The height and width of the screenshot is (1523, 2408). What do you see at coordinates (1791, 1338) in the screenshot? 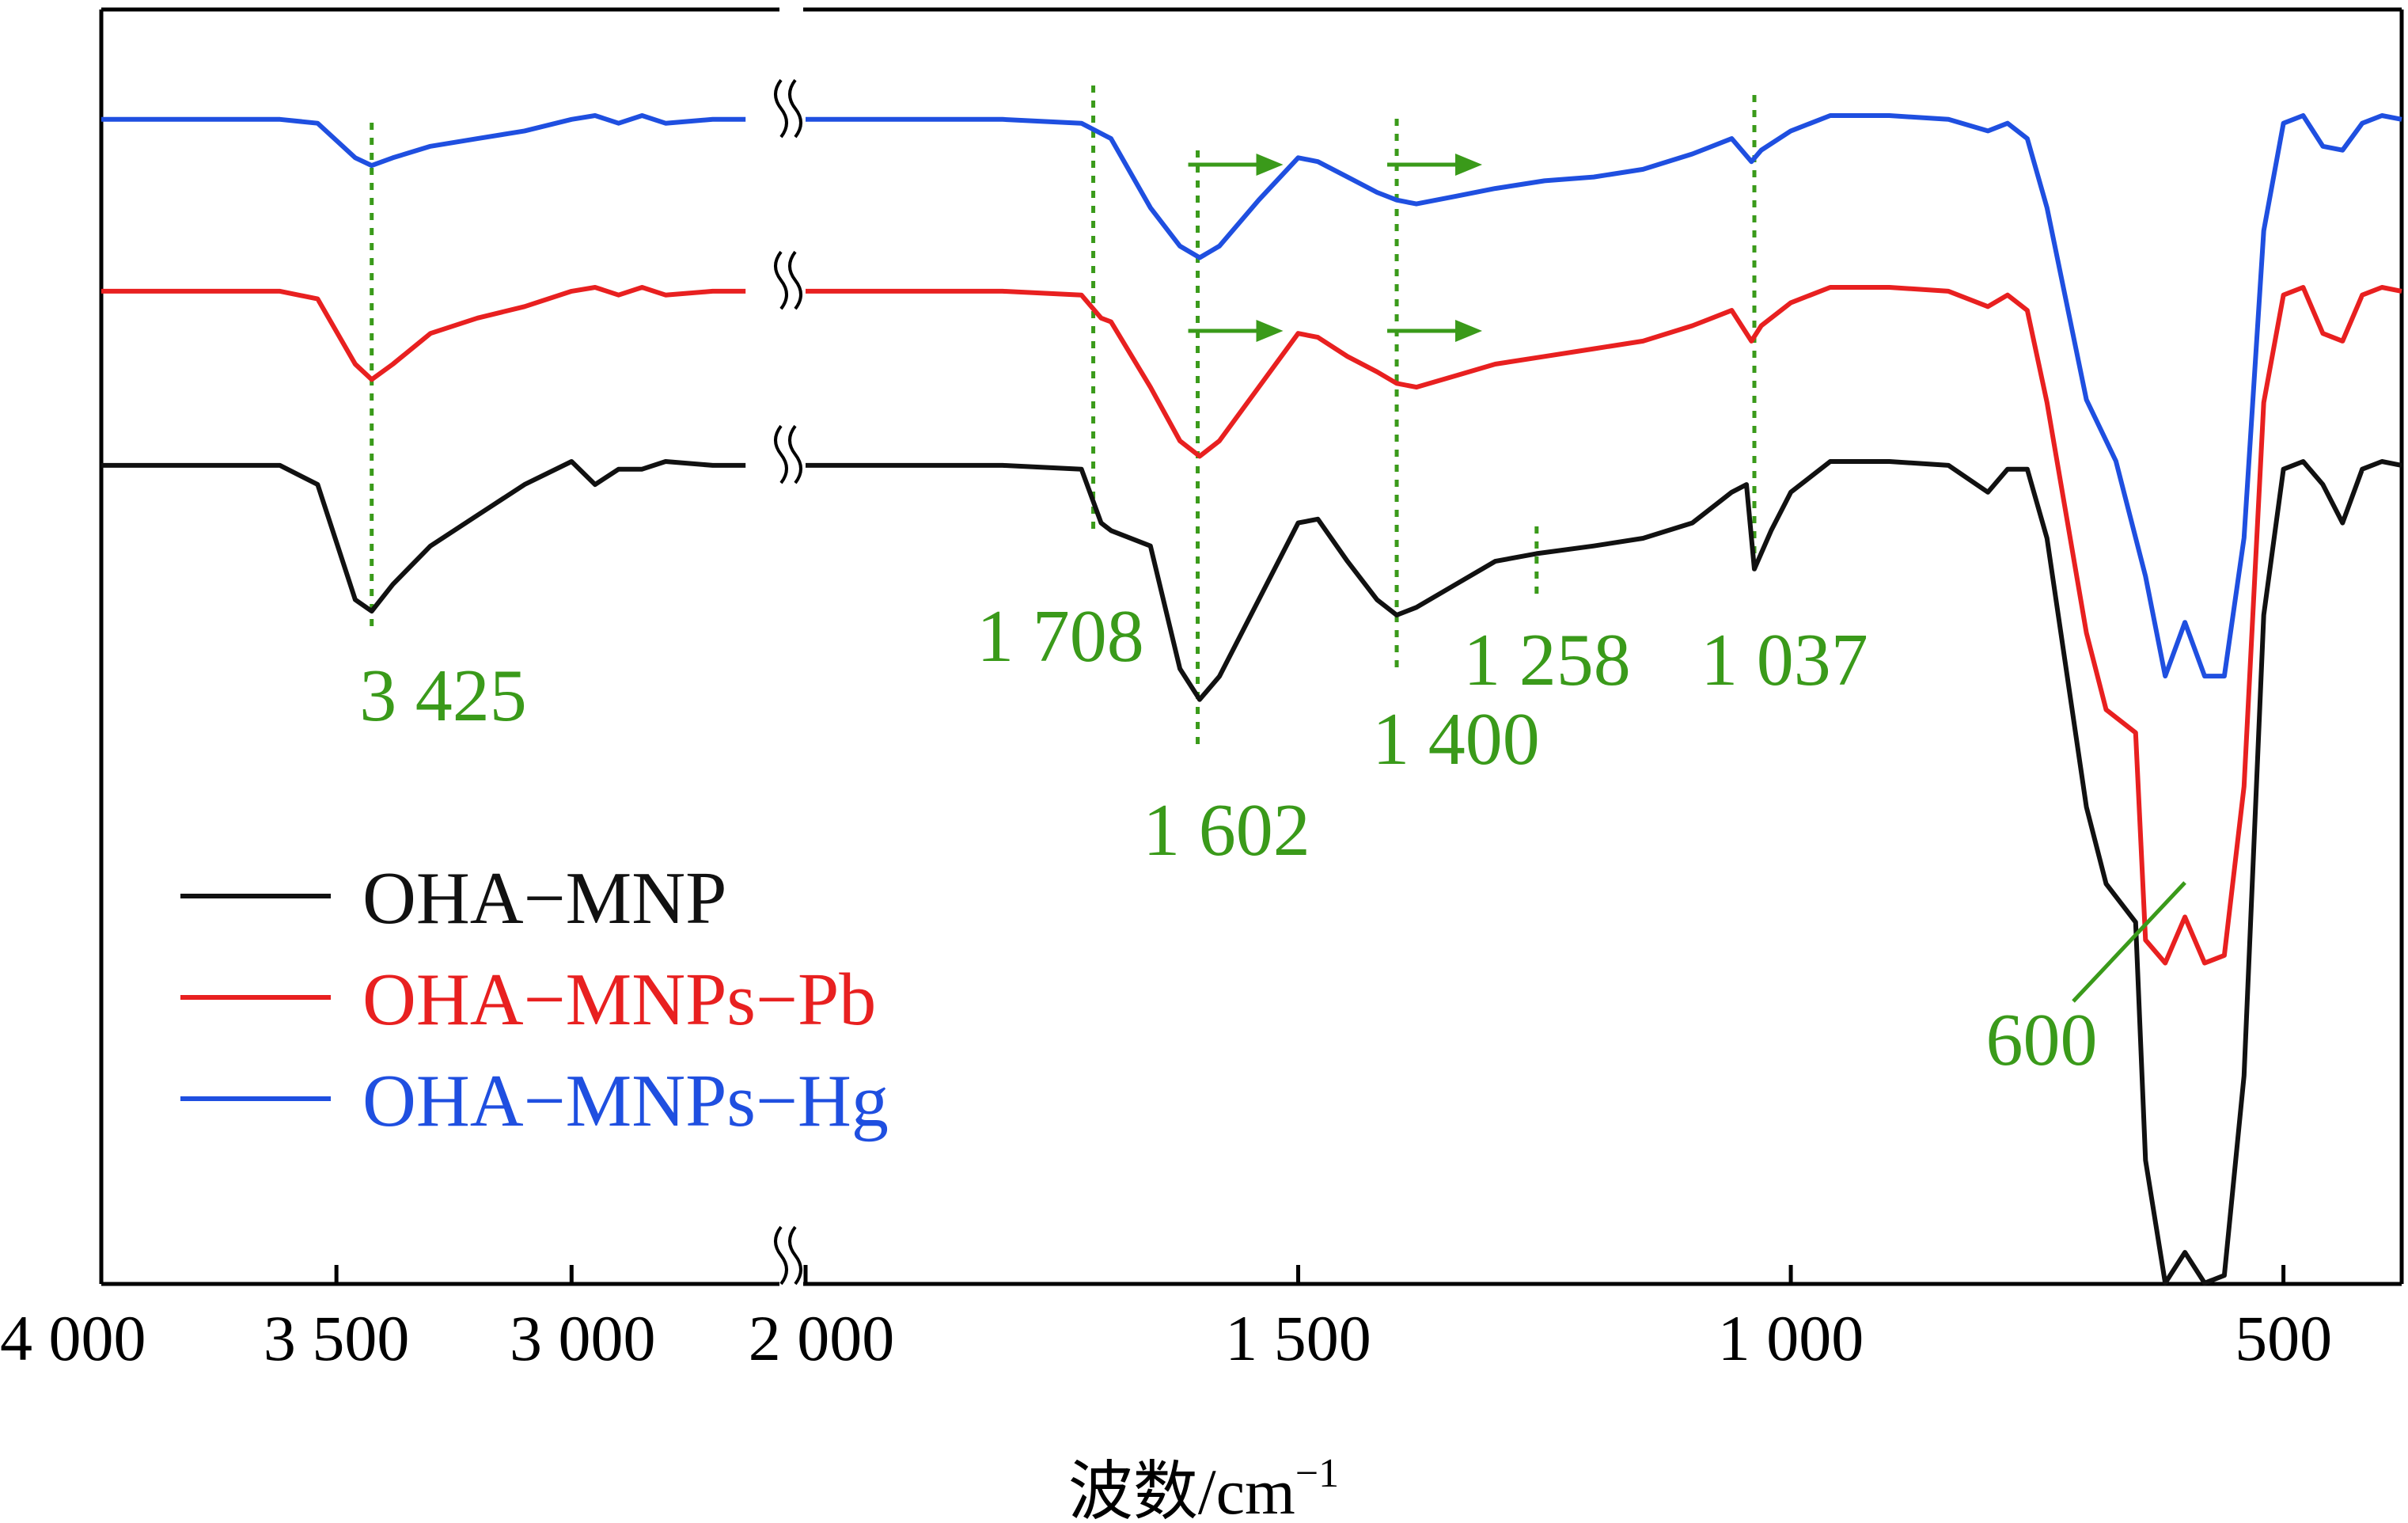
I see `x-tick-label: 1 000` at bounding box center [1791, 1338].